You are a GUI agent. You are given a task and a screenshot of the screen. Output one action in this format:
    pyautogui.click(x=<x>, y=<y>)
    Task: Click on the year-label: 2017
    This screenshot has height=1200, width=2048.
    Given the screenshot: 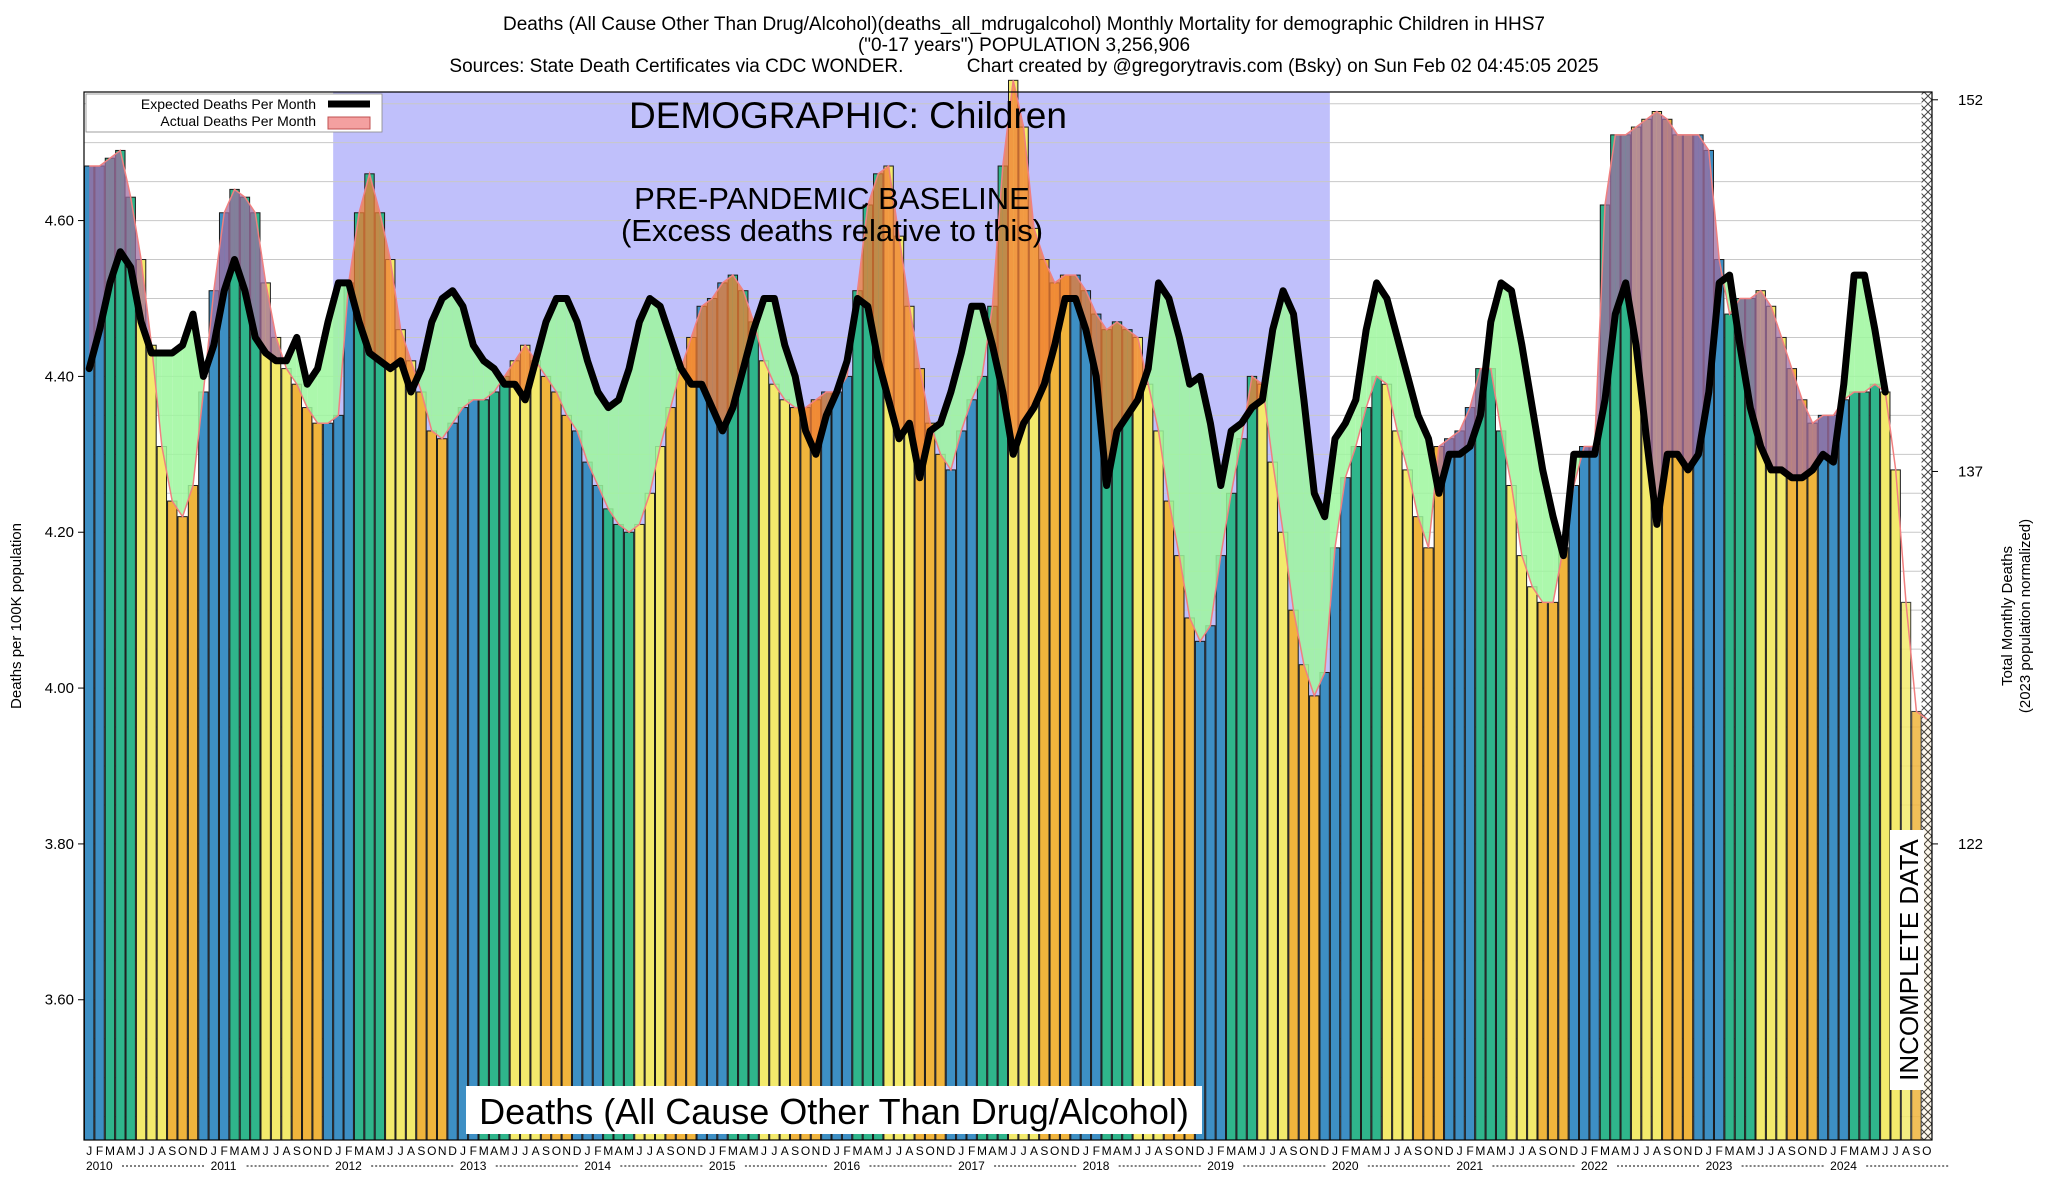 What is the action you would take?
    pyautogui.click(x=971, y=1166)
    